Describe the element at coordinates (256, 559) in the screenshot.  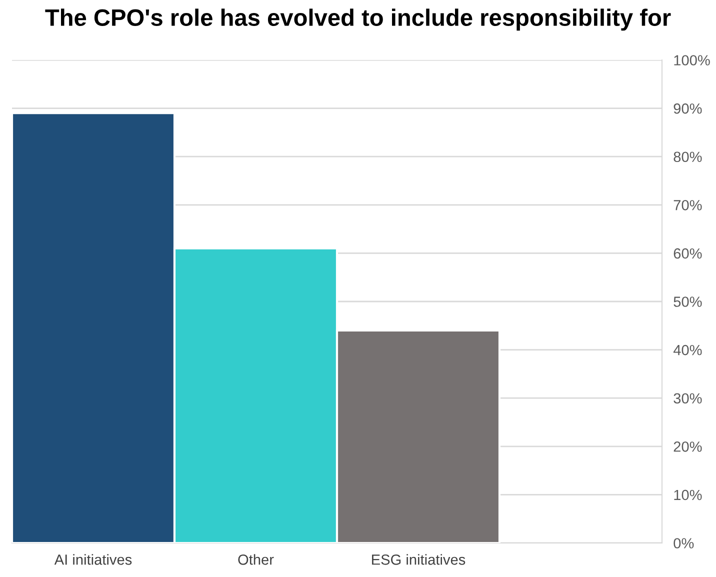
I see `x-tick-label: Other` at that location.